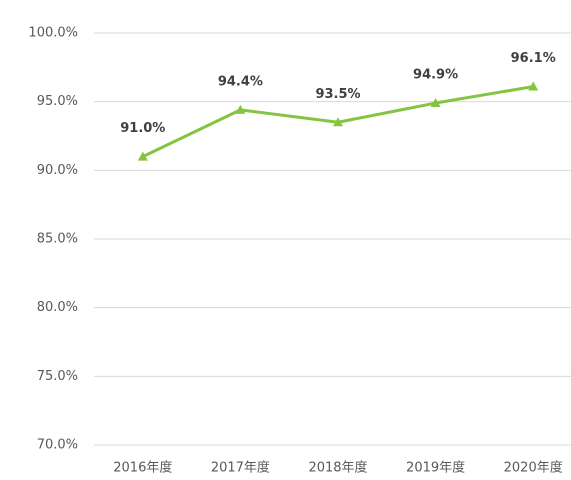 The width and height of the screenshot is (571, 480). Describe the element at coordinates (435, 75) in the screenshot. I see `data-label: 94.9%` at that location.